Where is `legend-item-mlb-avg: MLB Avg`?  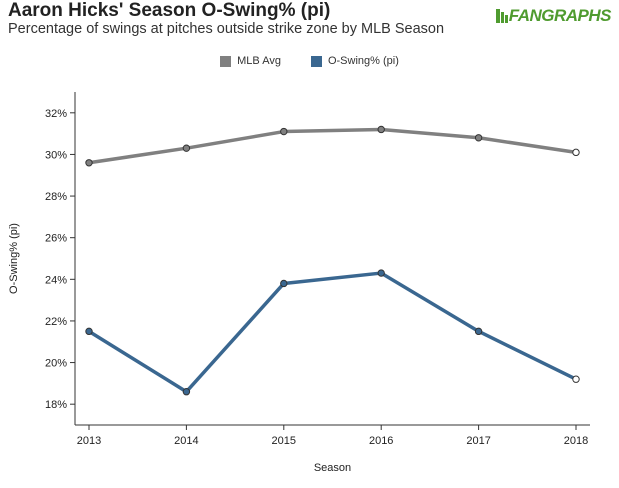
legend-item-mlb-avg: MLB Avg is located at coordinates (250, 61).